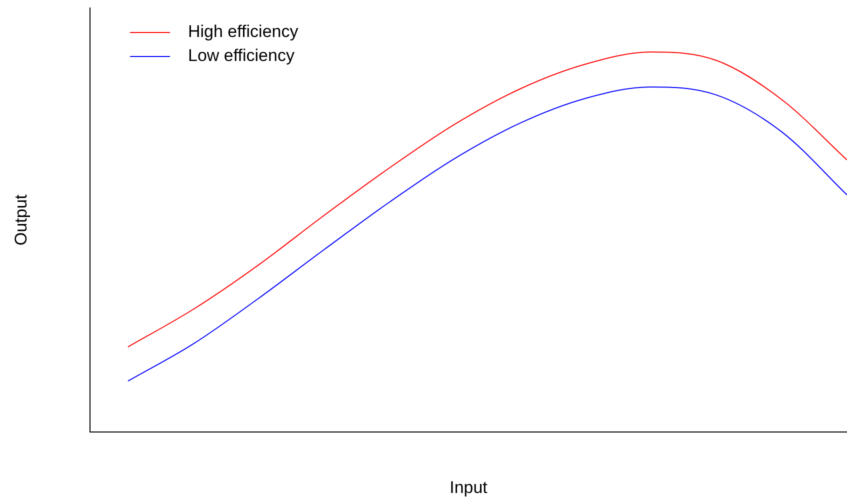  I want to click on y-axis-title: Output, so click(22, 220).